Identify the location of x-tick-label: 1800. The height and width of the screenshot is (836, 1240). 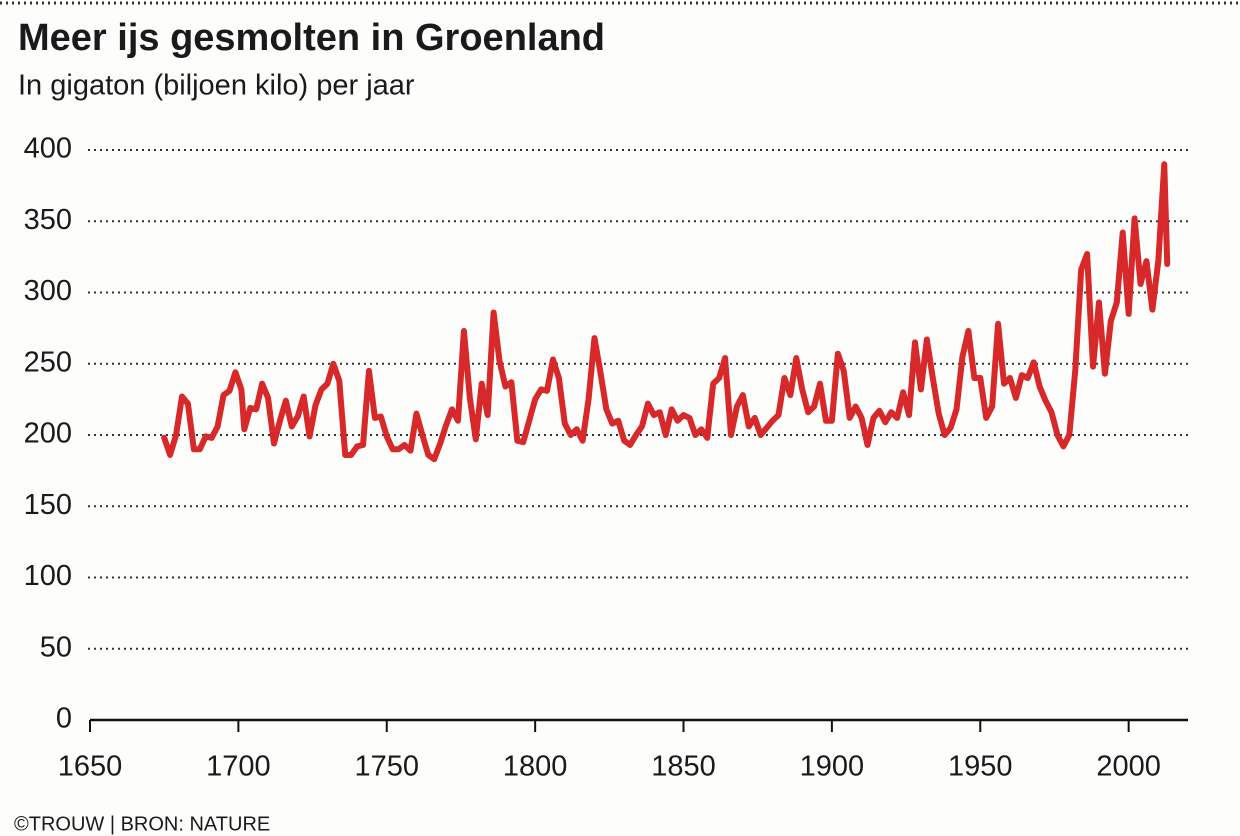
(535, 767).